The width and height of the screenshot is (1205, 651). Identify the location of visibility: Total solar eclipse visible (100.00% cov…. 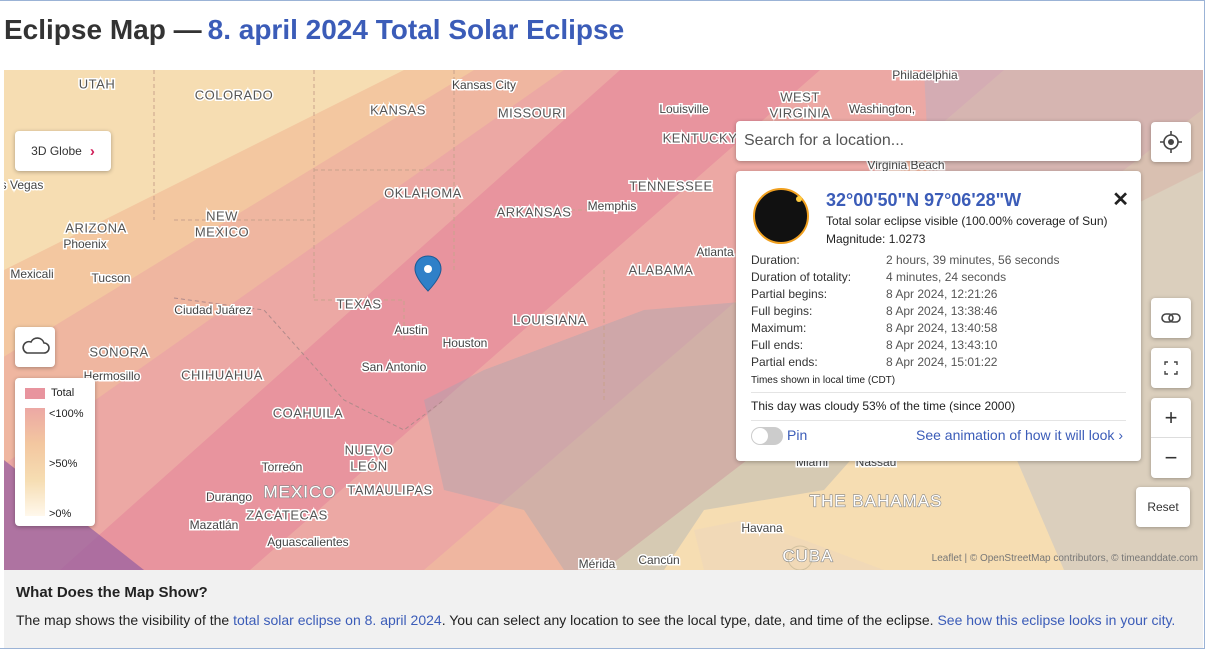
(967, 221).